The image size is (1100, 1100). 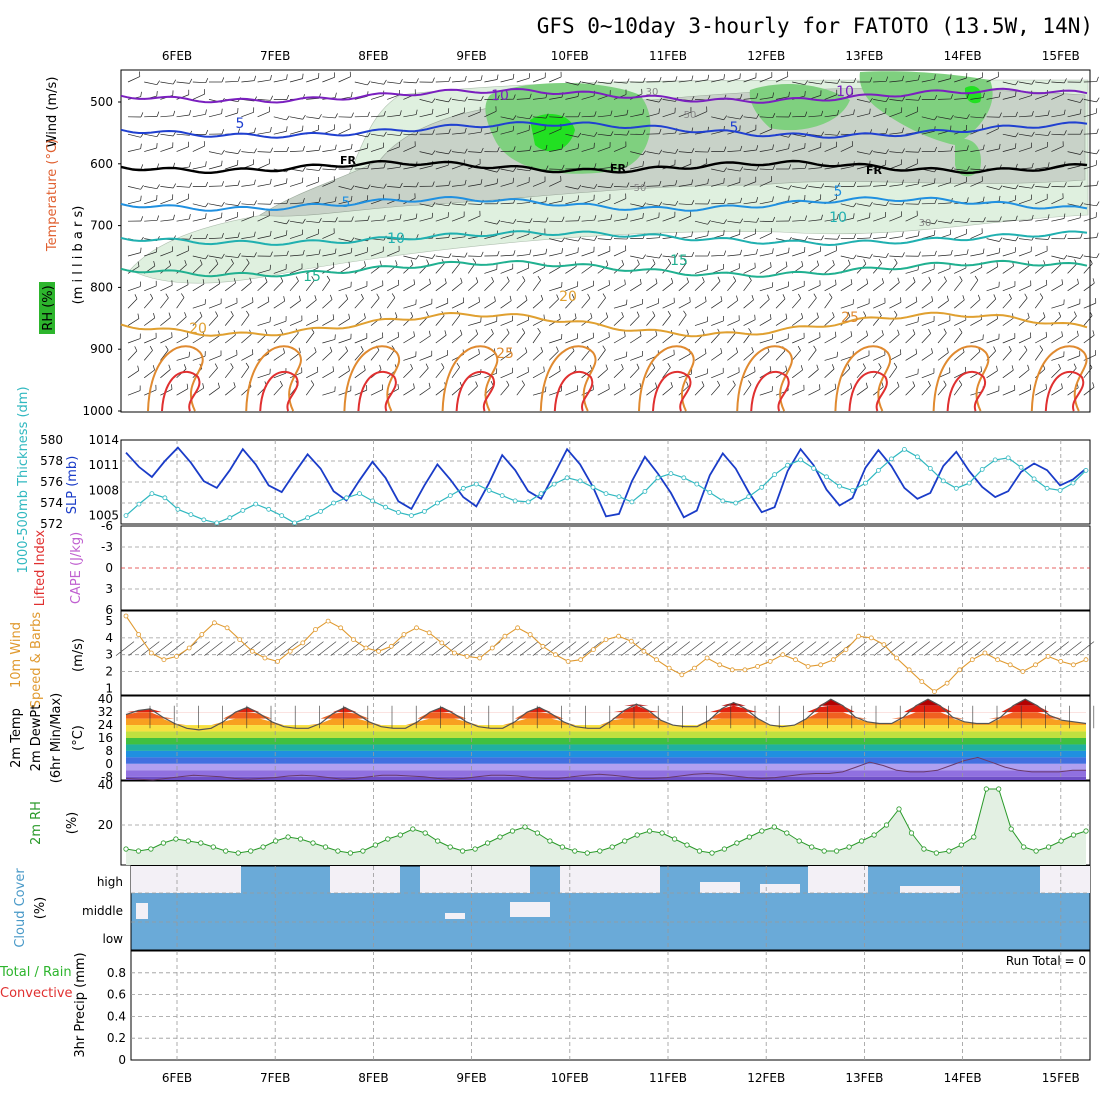 What do you see at coordinates (105, 725) in the screenshot?
I see `tick-label: 24` at bounding box center [105, 725].